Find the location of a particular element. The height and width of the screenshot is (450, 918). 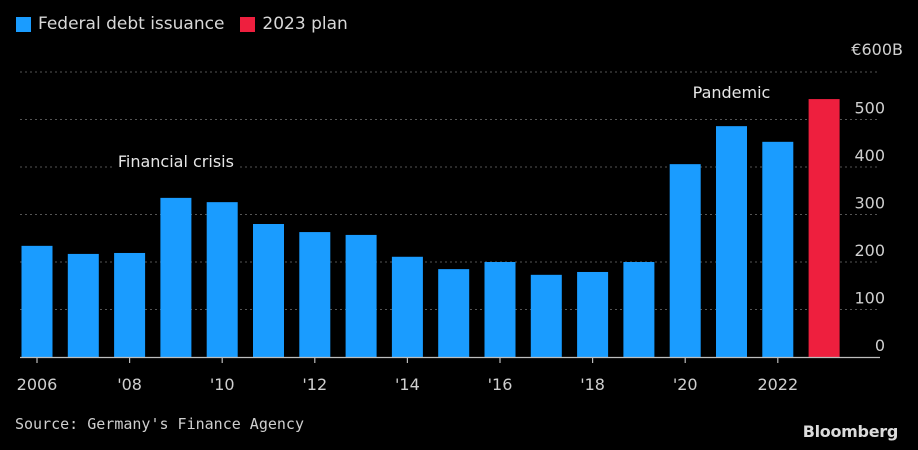

x-tick-label: 2022 is located at coordinates (777, 384).